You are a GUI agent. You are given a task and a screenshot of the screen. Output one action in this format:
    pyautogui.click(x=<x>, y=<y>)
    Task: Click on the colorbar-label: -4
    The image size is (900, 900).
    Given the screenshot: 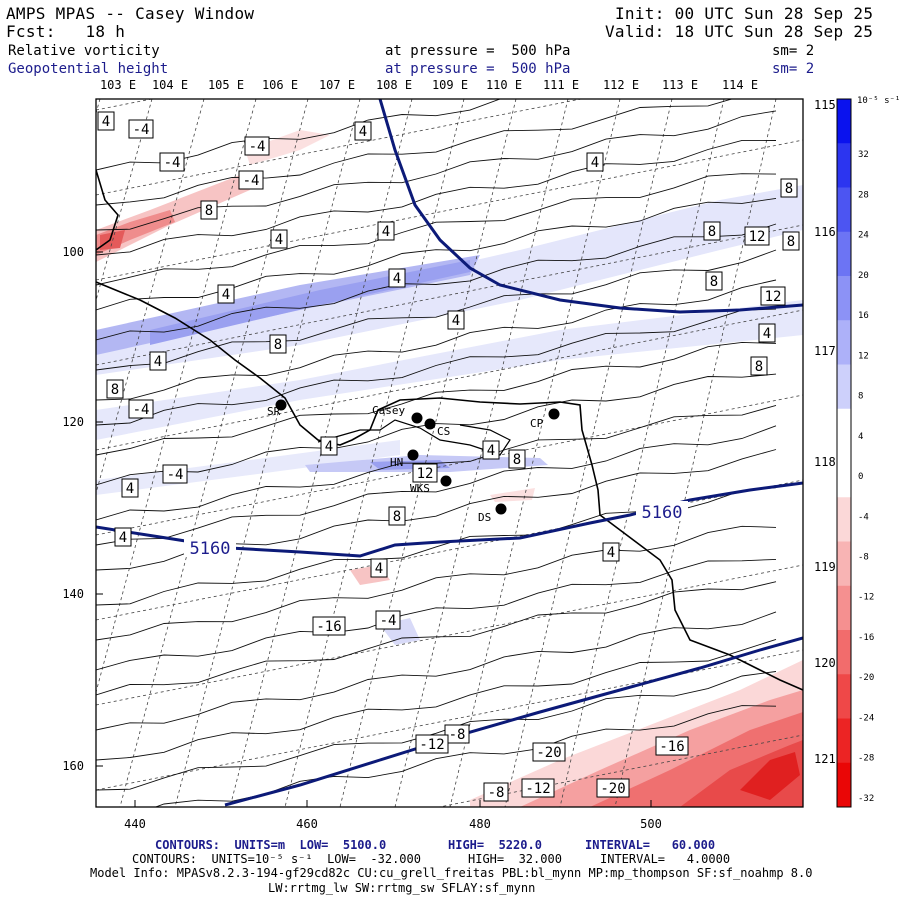 What is the action you would take?
    pyautogui.click(x=863, y=517)
    